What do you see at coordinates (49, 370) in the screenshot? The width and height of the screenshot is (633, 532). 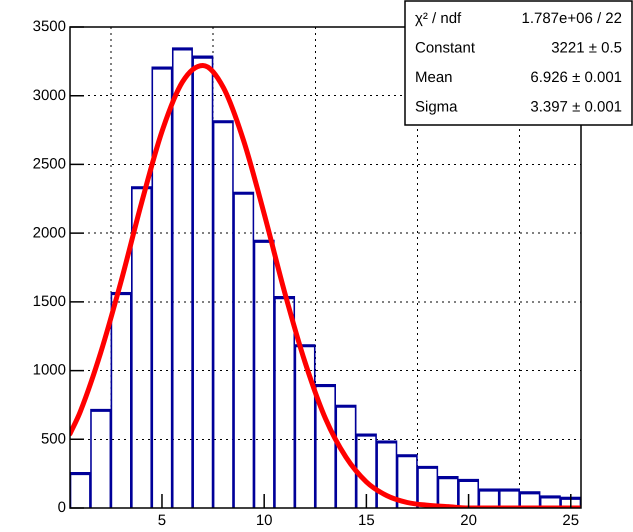 I see `y-tick-label: 1000` at bounding box center [49, 370].